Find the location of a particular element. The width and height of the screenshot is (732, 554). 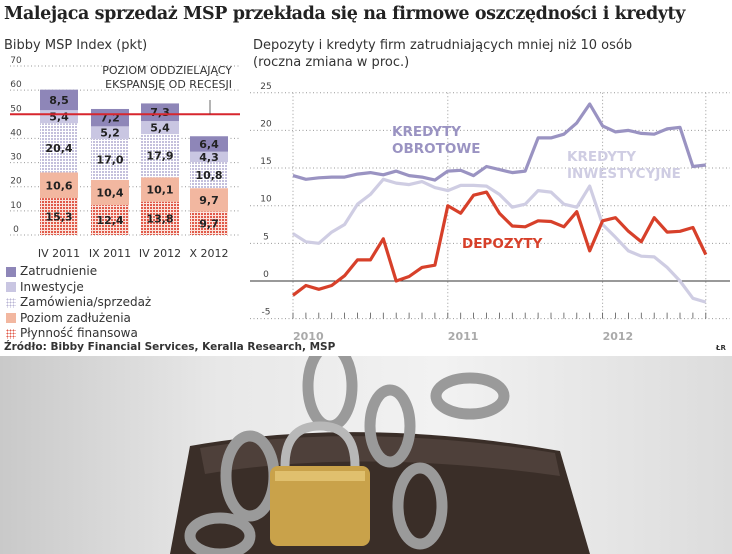

bar-value-label: 12,4 is located at coordinates (109, 220).